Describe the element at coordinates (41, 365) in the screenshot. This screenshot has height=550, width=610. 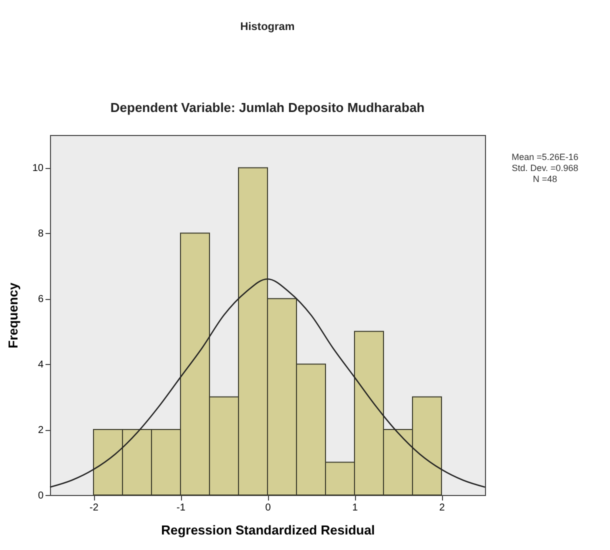
I see `y-tick-label: 4` at that location.